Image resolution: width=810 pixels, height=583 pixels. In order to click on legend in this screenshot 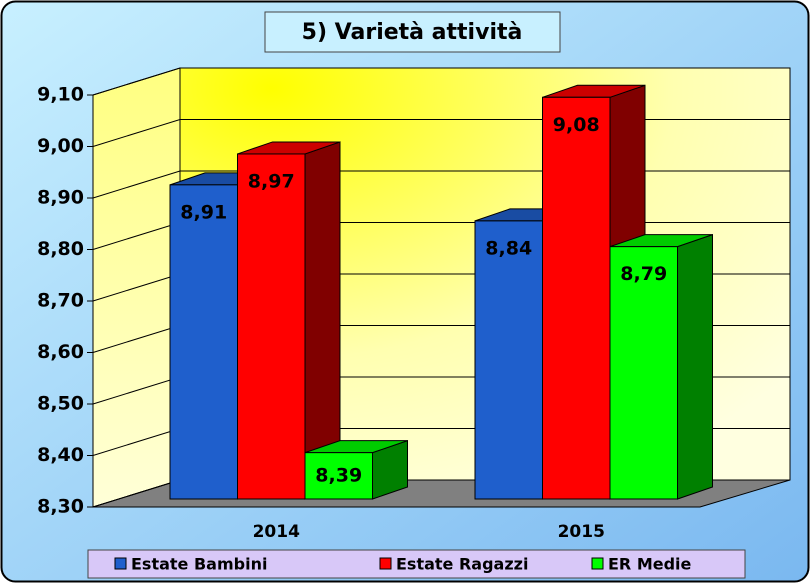, I will do `click(416, 564)`.